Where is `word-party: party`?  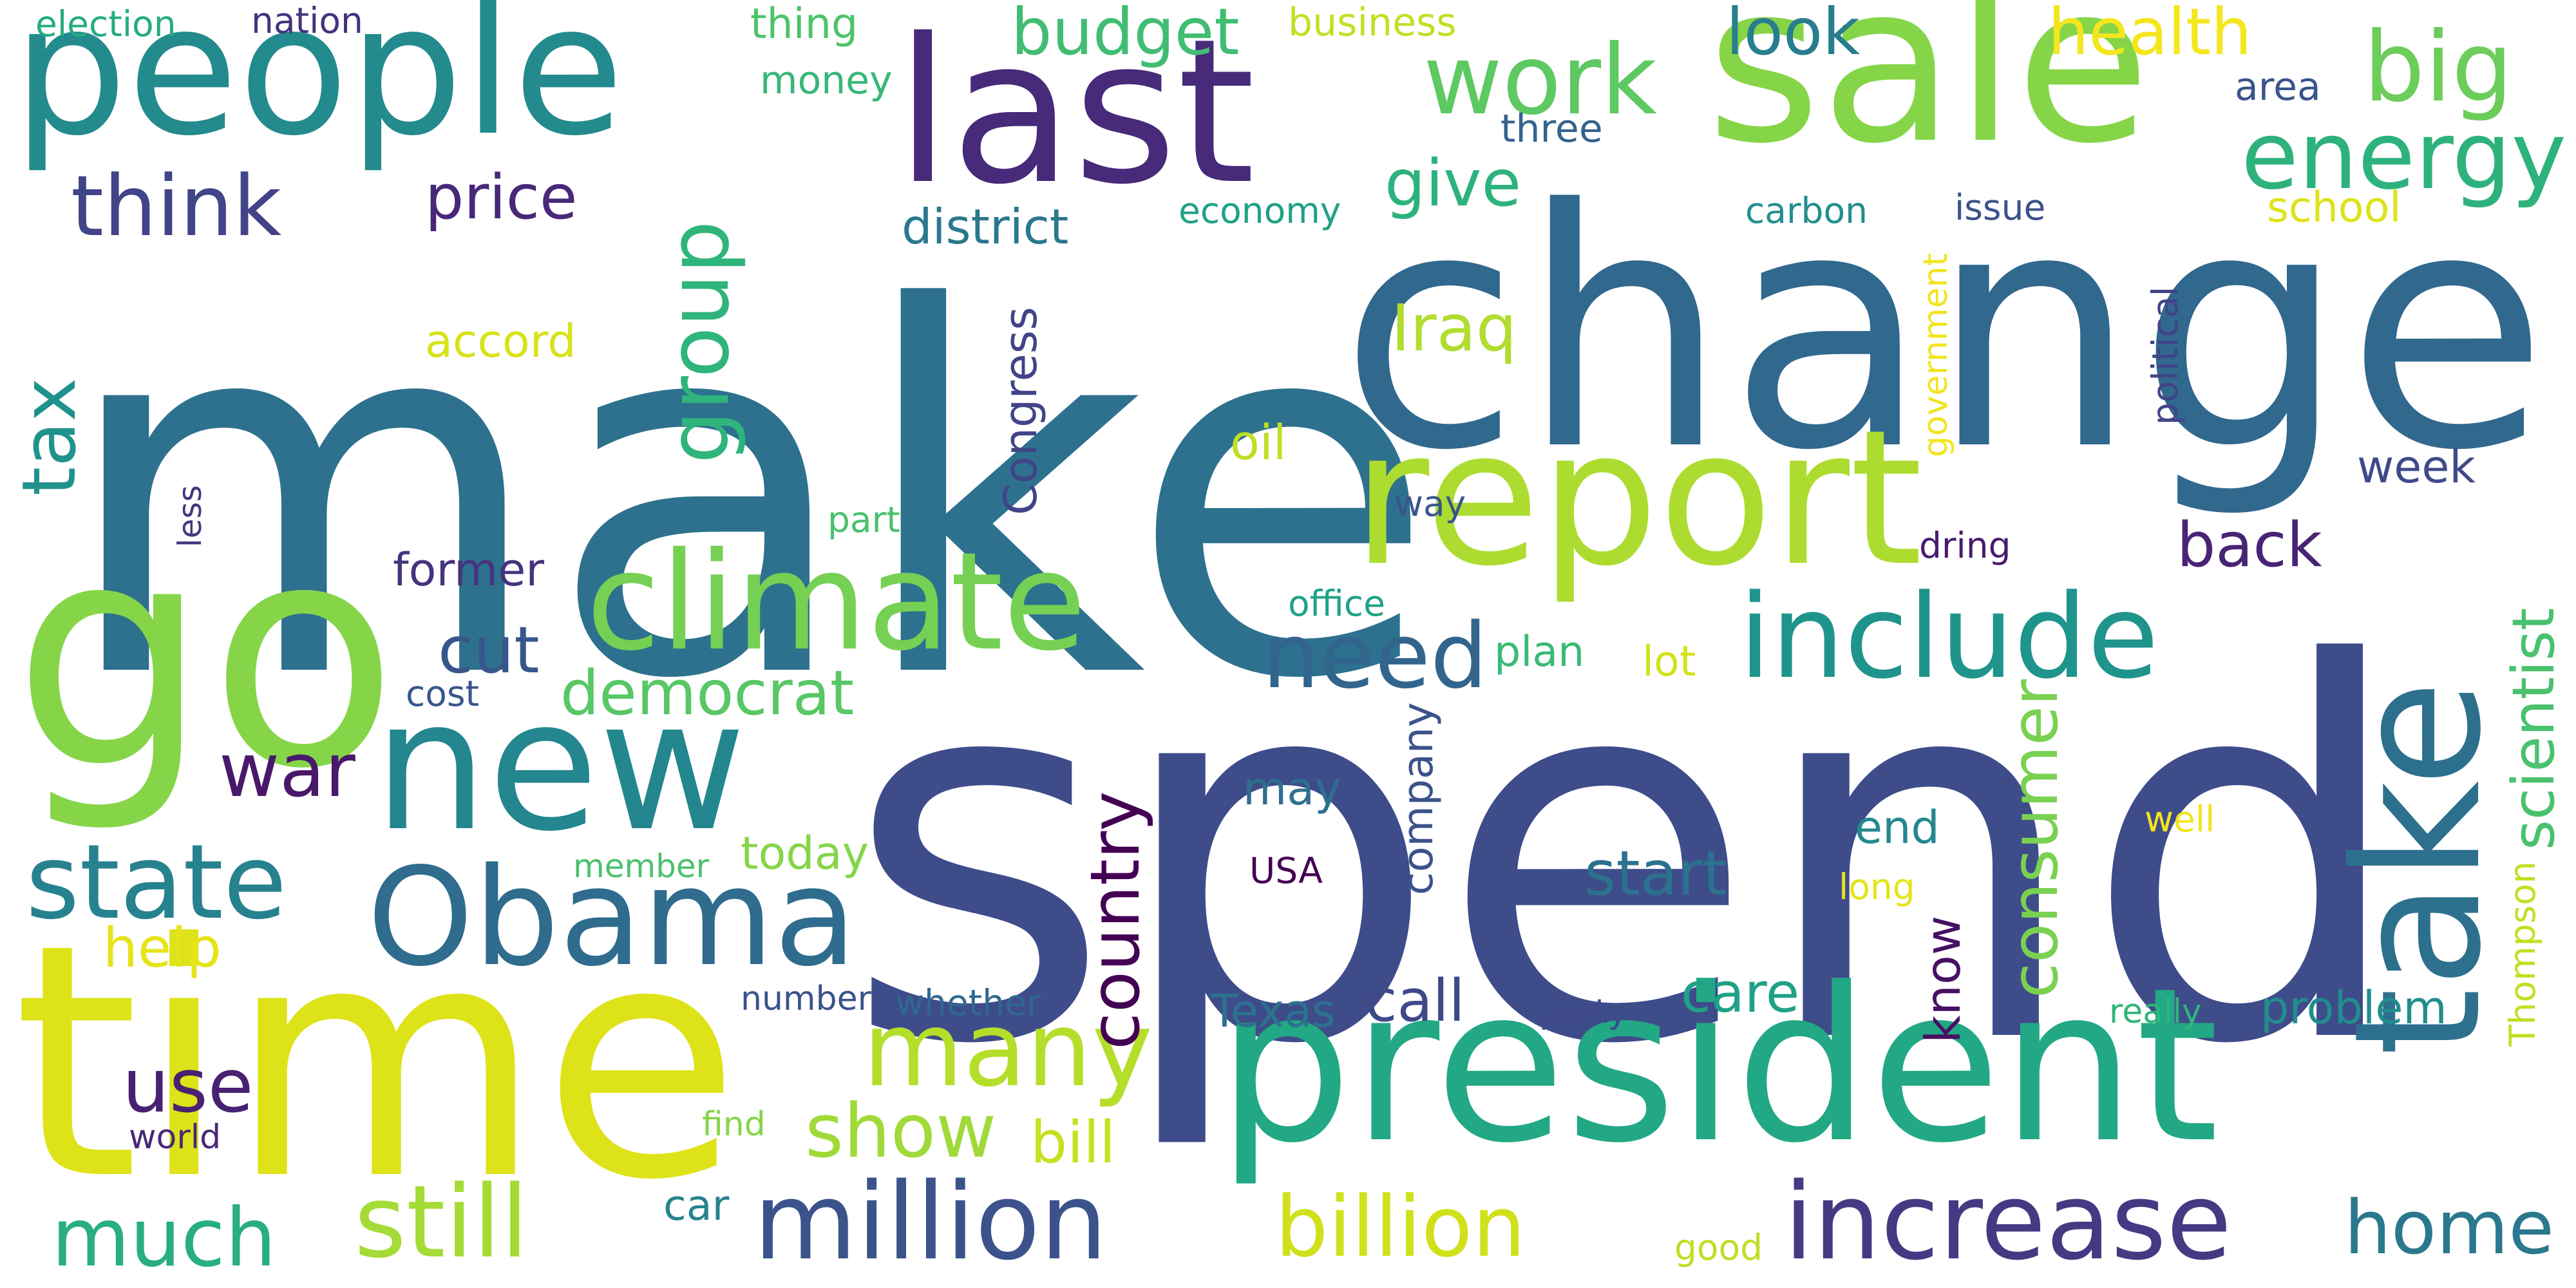
word-party: party is located at coordinates (1583, 1011).